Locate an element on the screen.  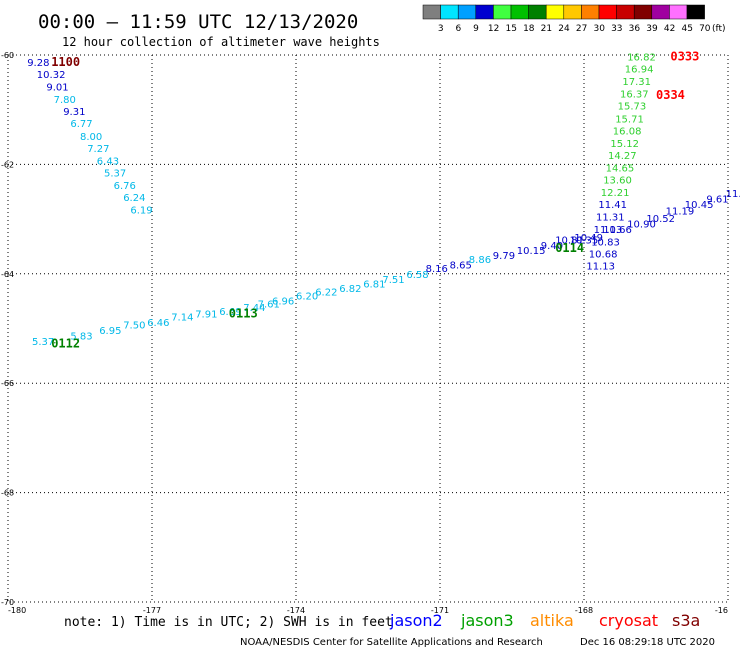
data-label-jason3: 8.86 is located at coordinates (480, 260).